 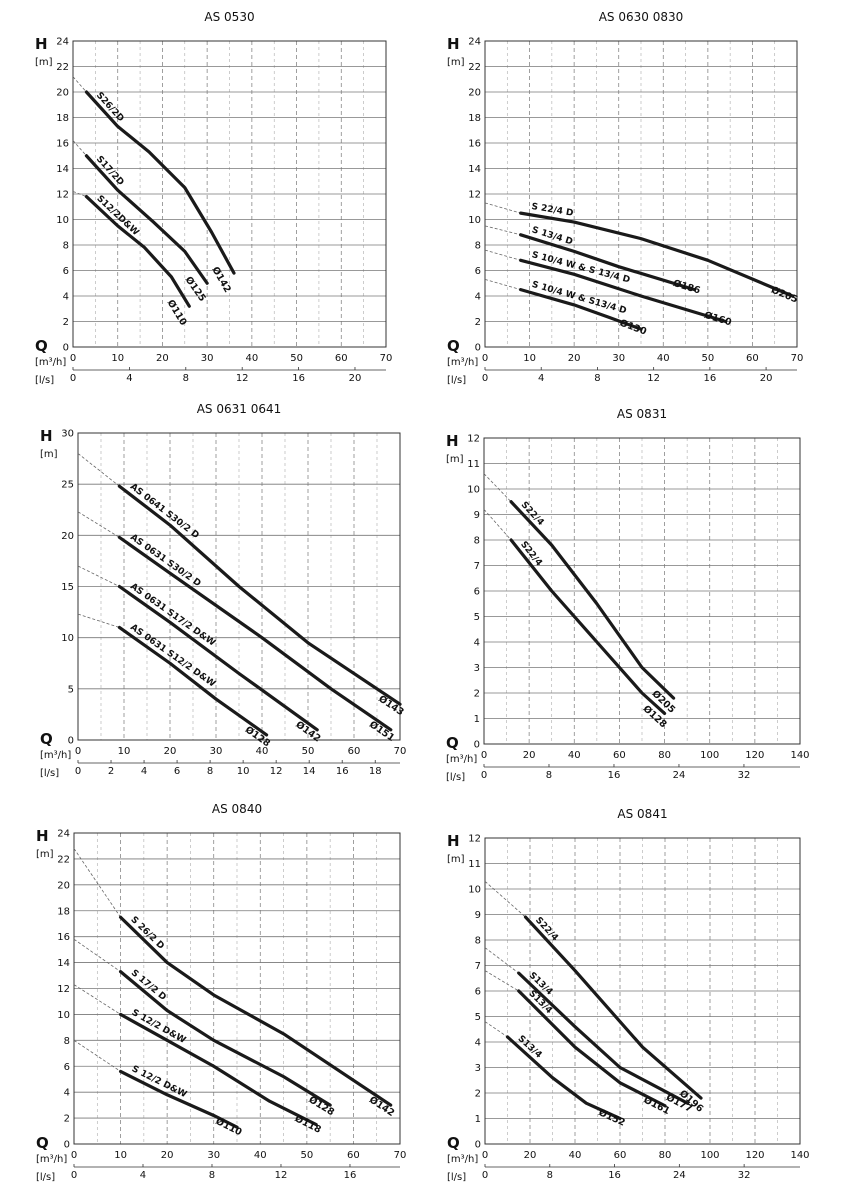 I want to click on impeller-diameter-label: Ø186, so click(x=687, y=287).